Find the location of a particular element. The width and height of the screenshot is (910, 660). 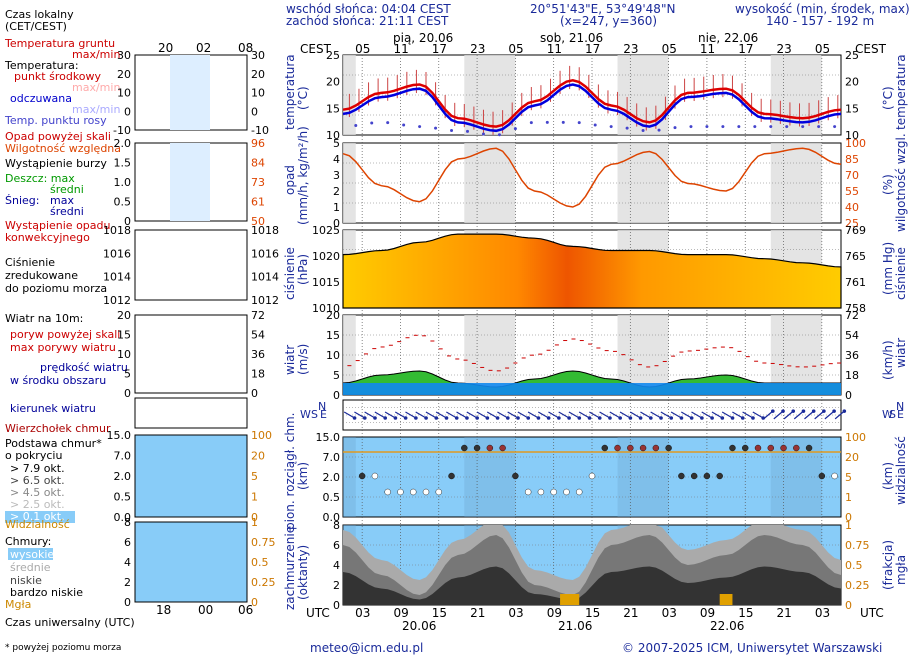

legend-y-tick: 15 is located at coordinates (124, 335).